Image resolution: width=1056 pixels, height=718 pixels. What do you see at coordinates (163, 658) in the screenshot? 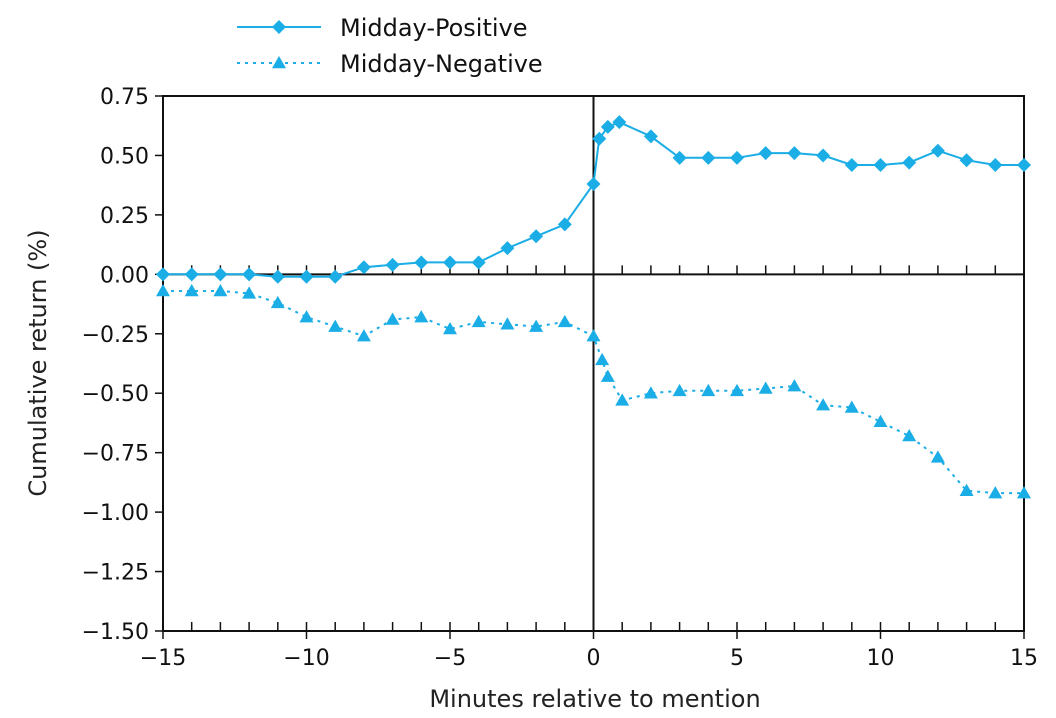
I see `x-tick-label: −15` at bounding box center [163, 658].